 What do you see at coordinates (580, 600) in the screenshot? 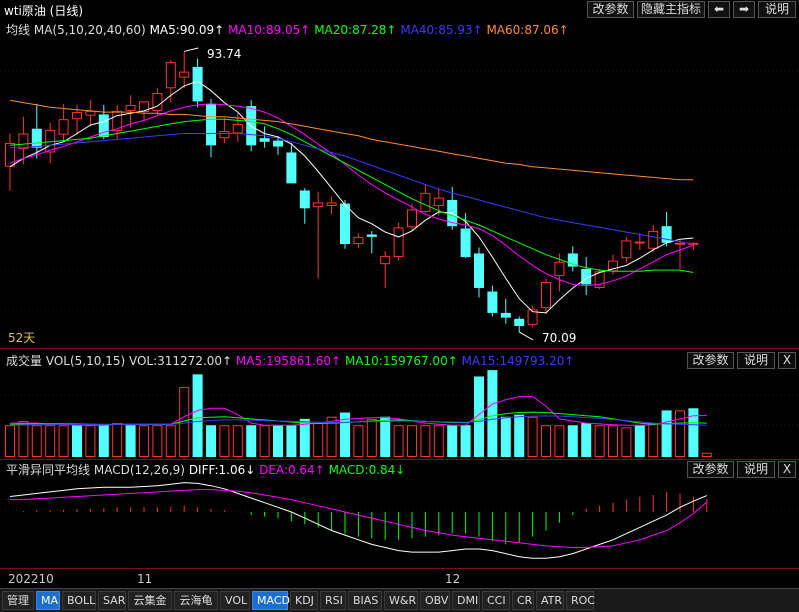
I see `tab-roc: ROC` at bounding box center [580, 600].